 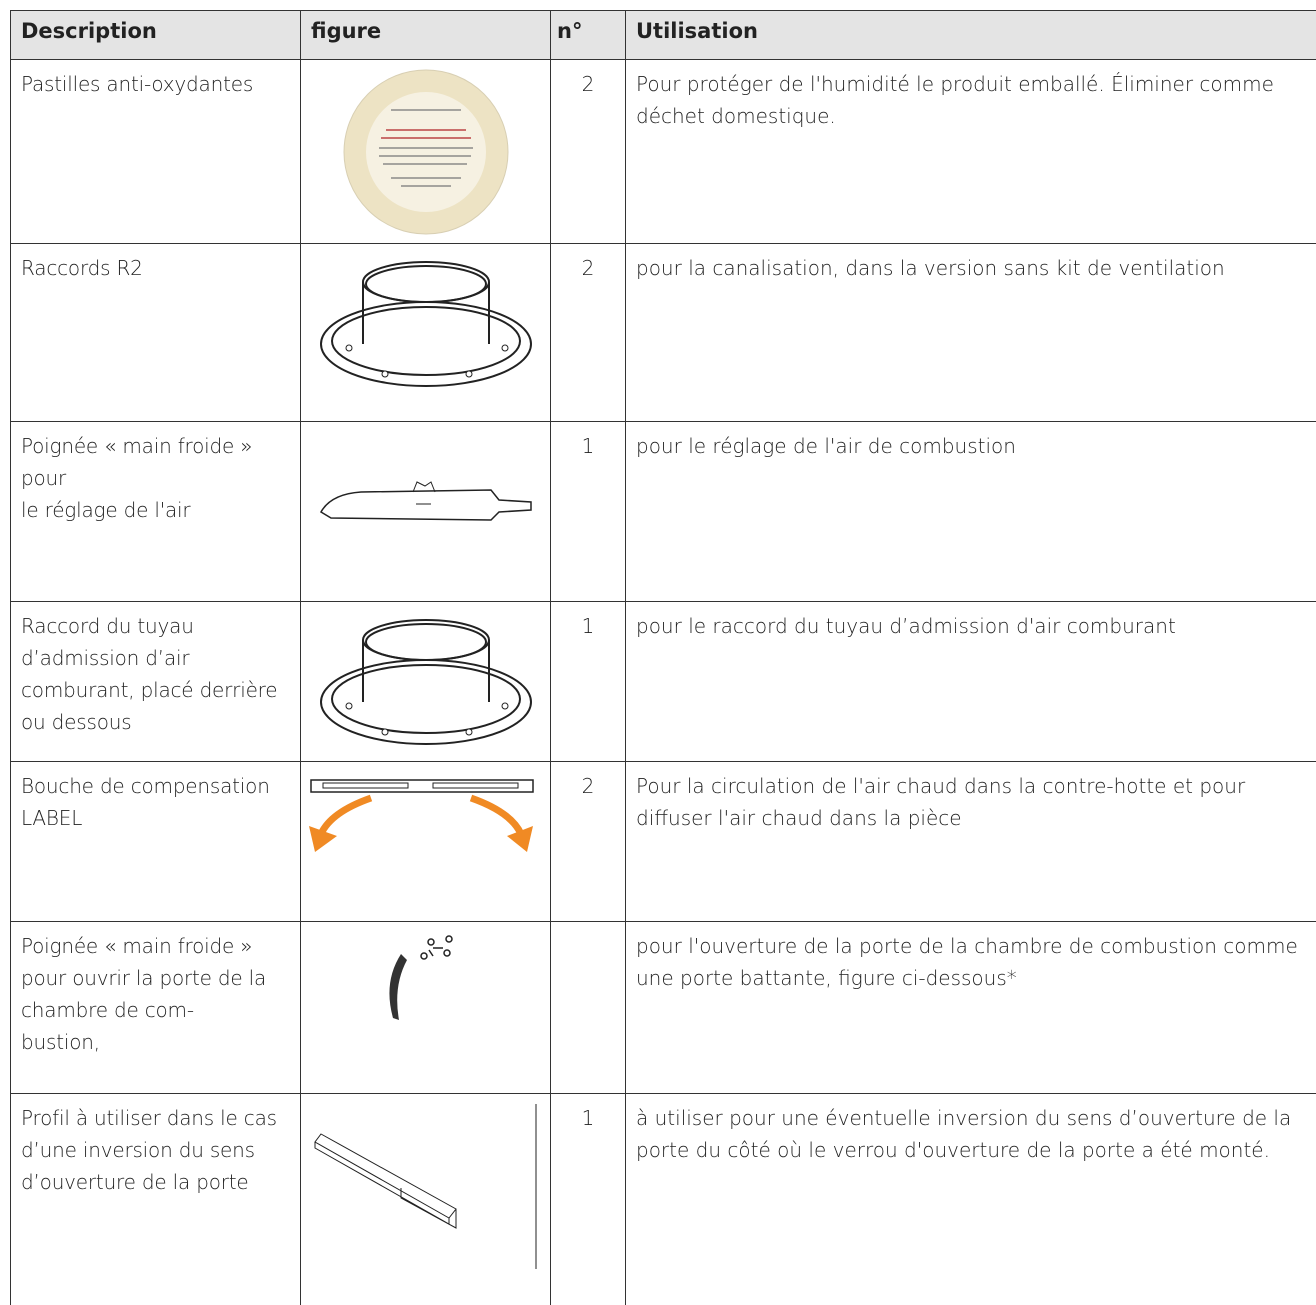 What do you see at coordinates (588, 1008) in the screenshot?
I see `quantity-cell` at bounding box center [588, 1008].